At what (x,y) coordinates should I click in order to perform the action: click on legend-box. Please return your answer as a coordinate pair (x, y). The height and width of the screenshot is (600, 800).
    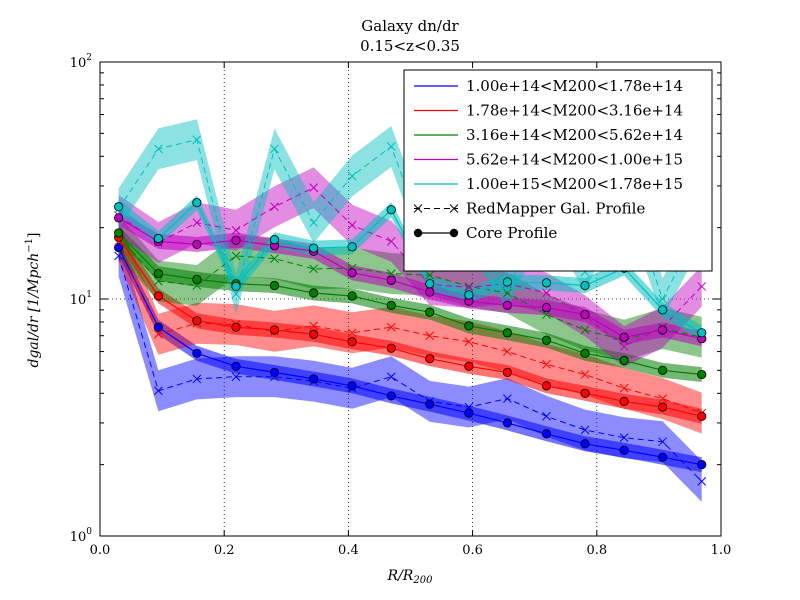
    Looking at the image, I should click on (558, 170).